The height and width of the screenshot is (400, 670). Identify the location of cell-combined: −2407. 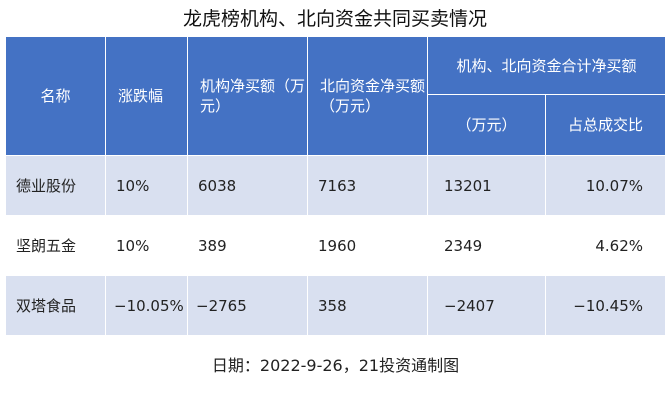
(486, 305).